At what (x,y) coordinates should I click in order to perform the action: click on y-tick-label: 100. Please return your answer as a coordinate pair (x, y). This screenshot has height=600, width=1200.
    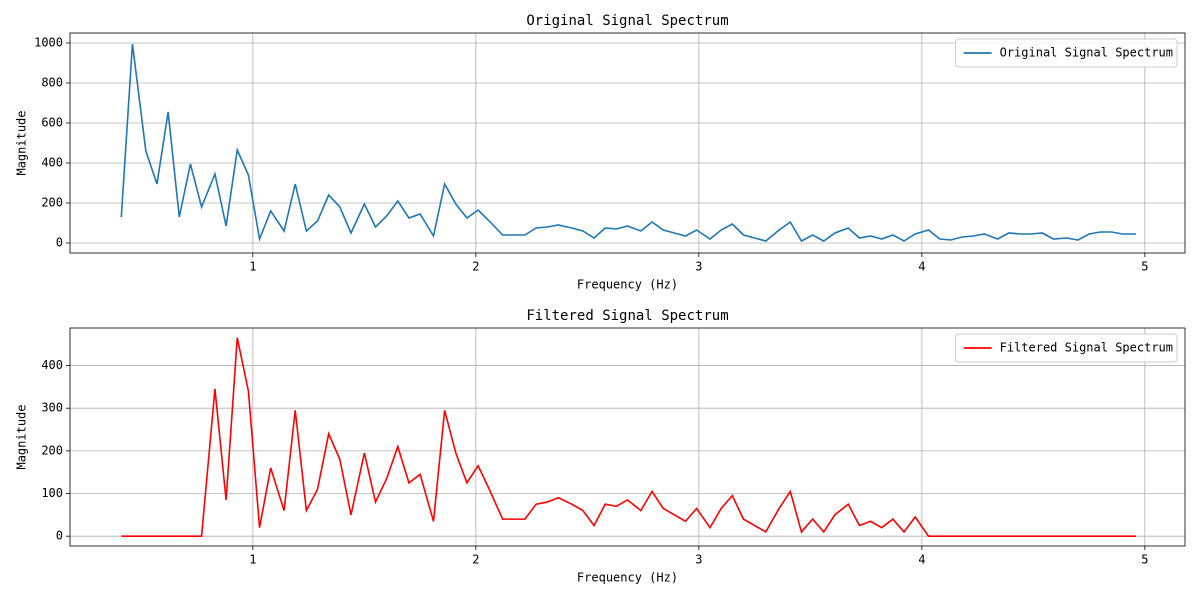
    Looking at the image, I should click on (52, 493).